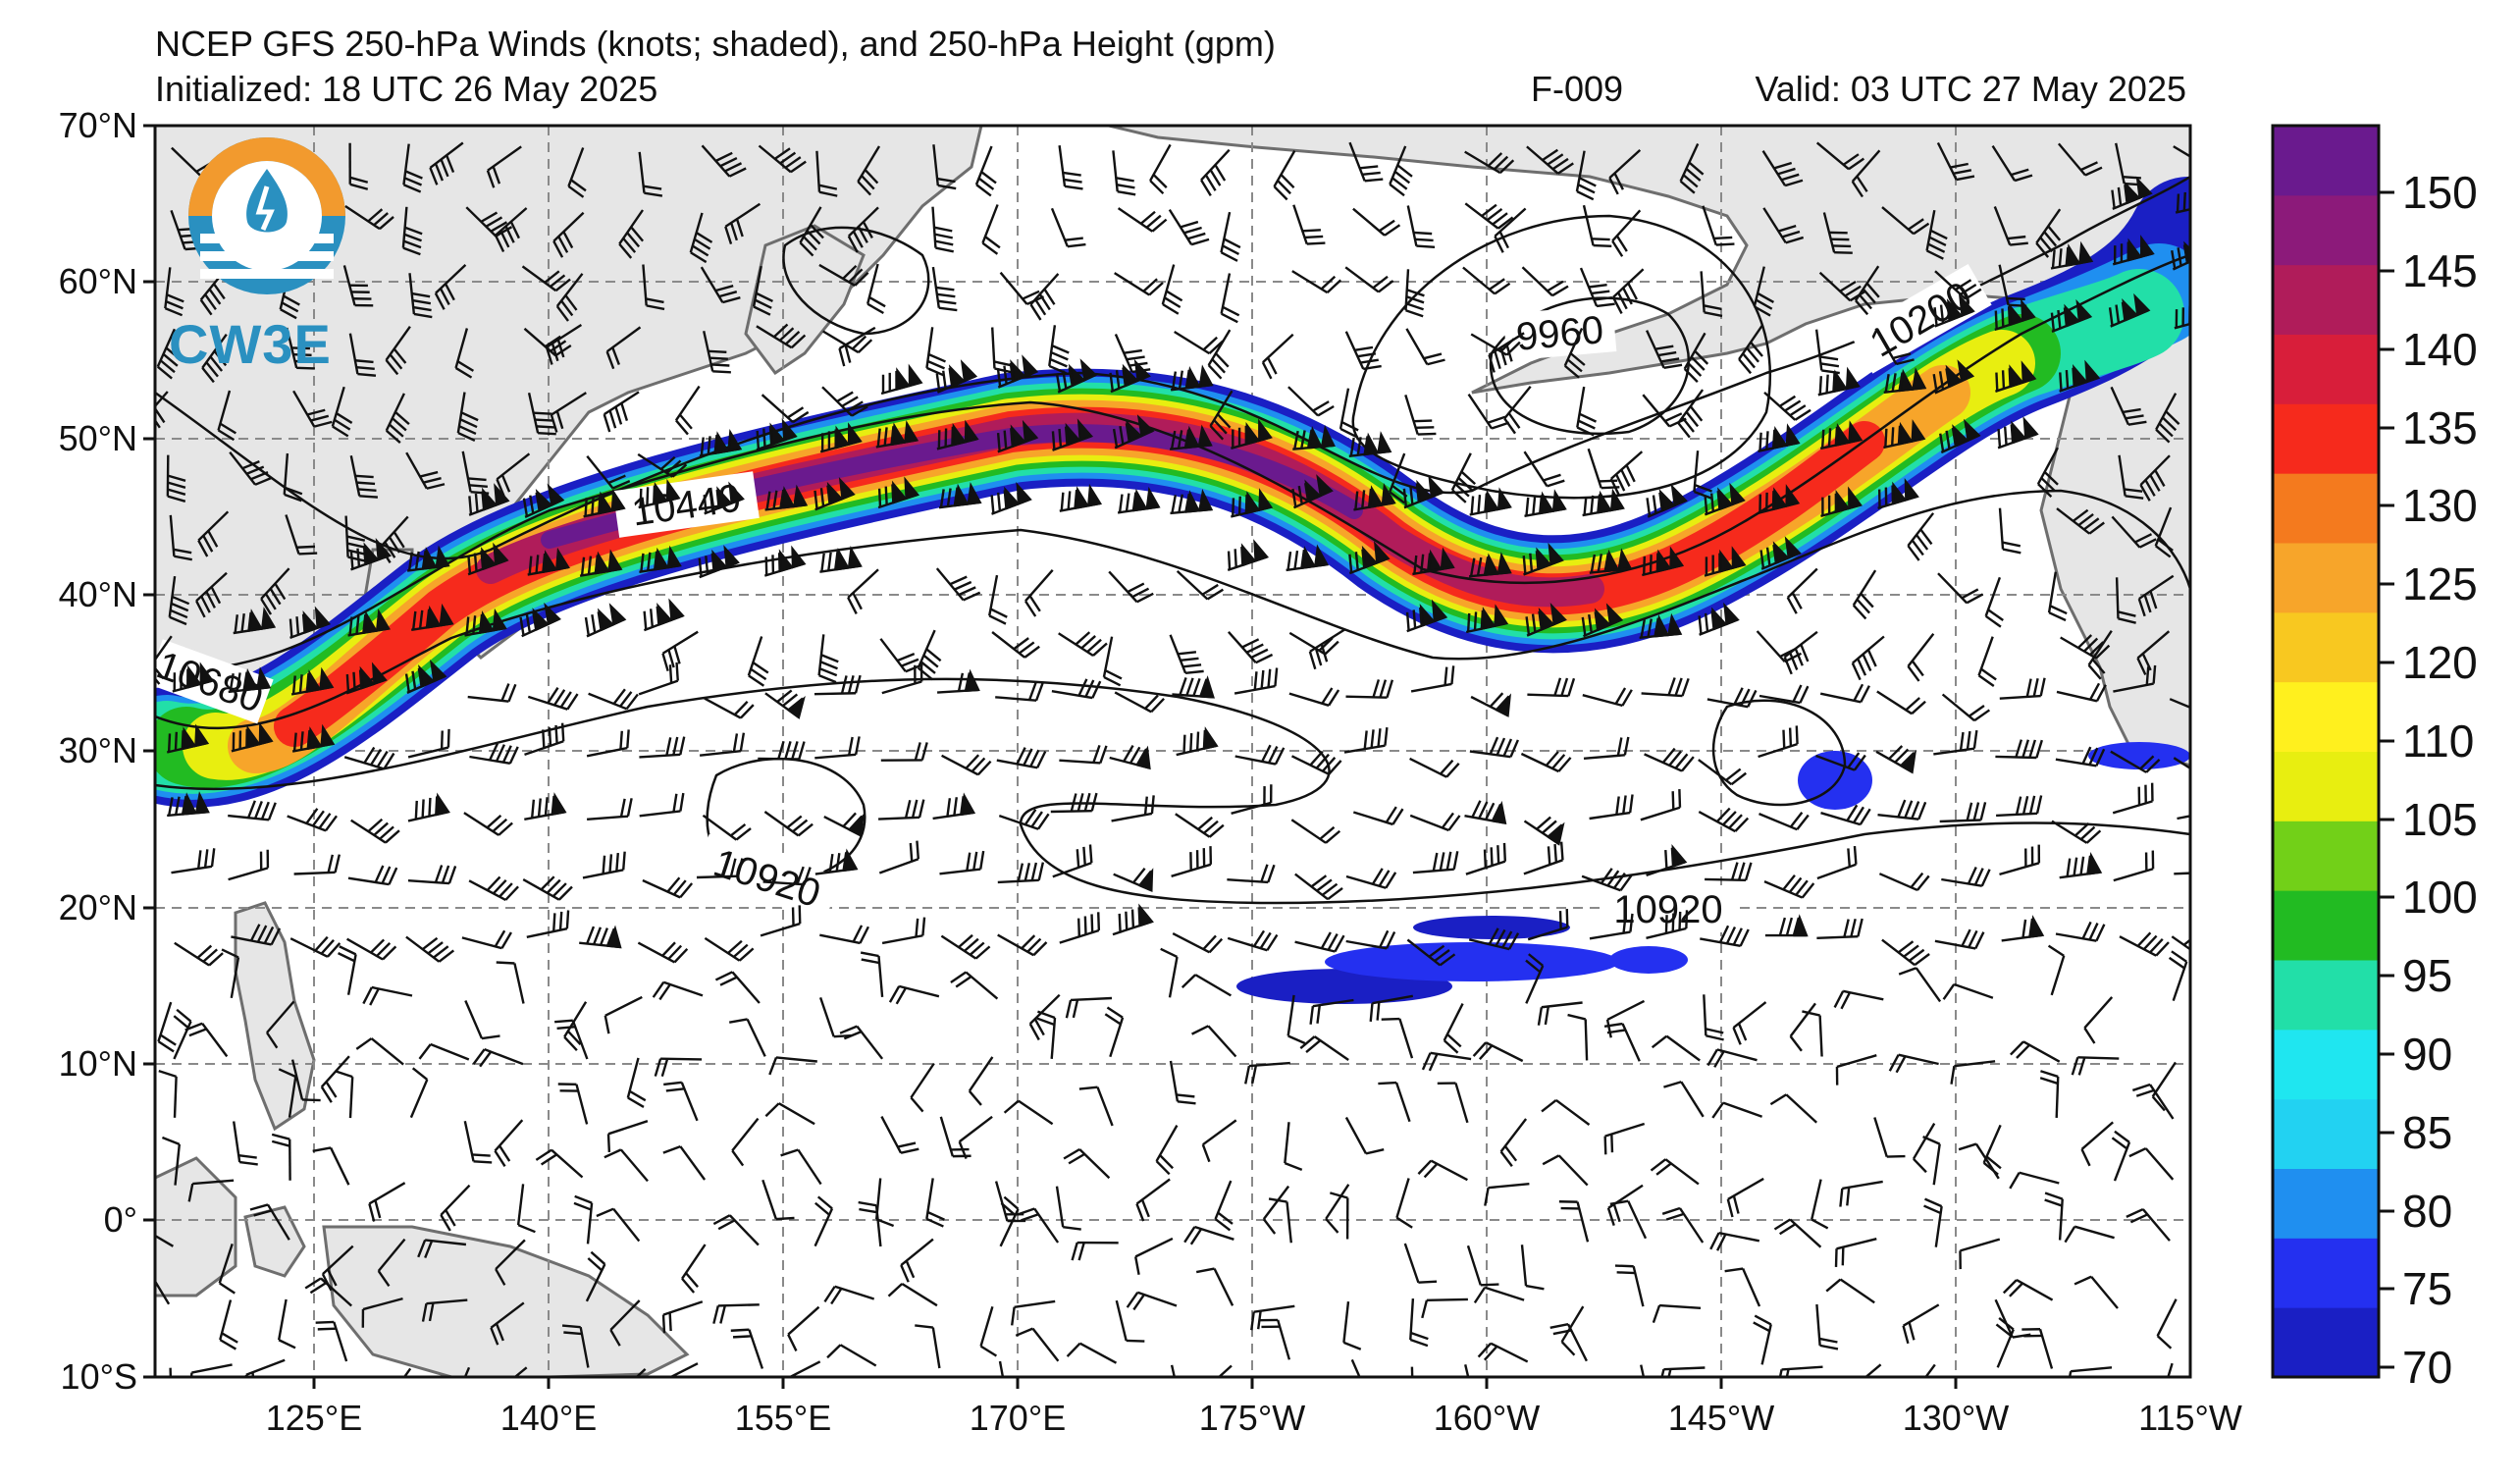  What do you see at coordinates (1172, 791) in the screenshot?
I see `contour-10920-north` at bounding box center [1172, 791].